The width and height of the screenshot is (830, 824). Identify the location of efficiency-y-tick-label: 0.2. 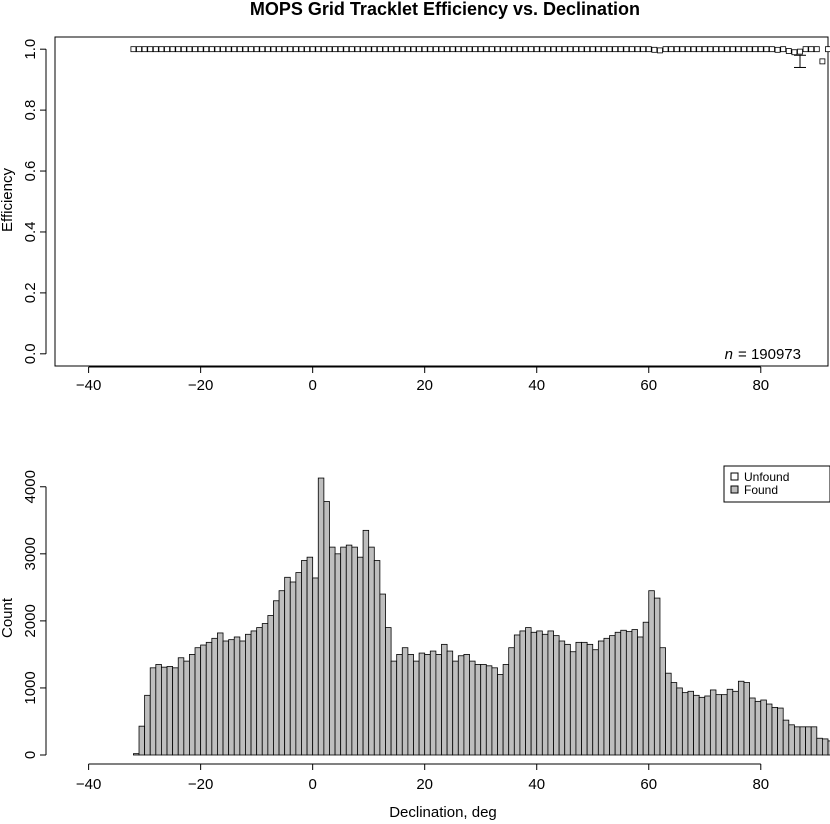
(30, 292).